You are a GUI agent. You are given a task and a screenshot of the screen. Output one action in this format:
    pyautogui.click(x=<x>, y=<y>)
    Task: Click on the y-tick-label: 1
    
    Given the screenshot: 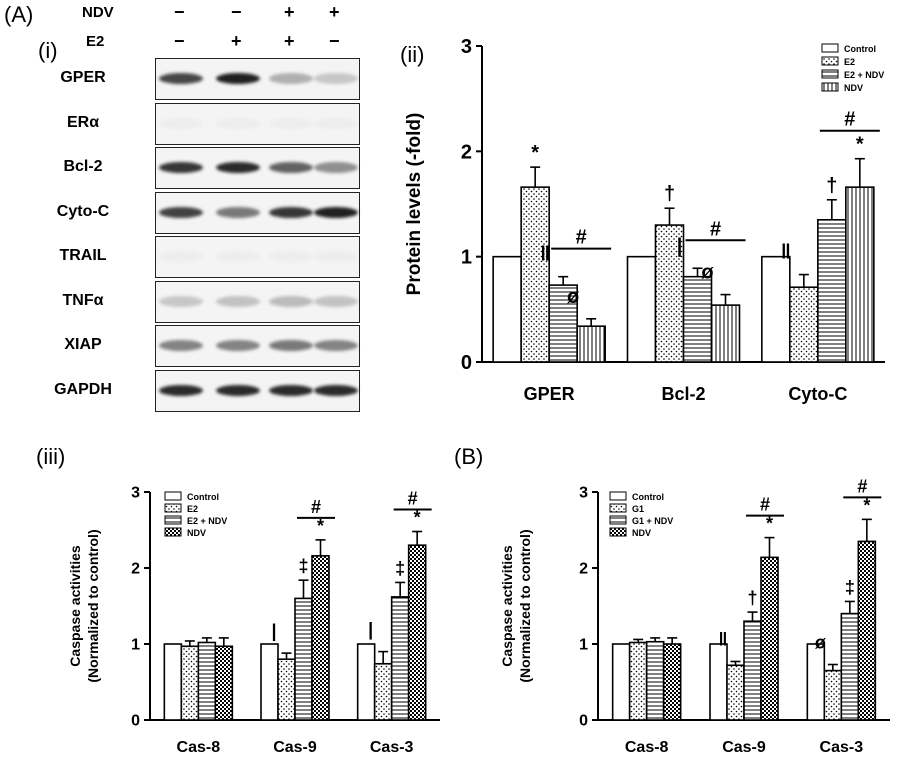 What is the action you would take?
    pyautogui.click(x=135, y=645)
    